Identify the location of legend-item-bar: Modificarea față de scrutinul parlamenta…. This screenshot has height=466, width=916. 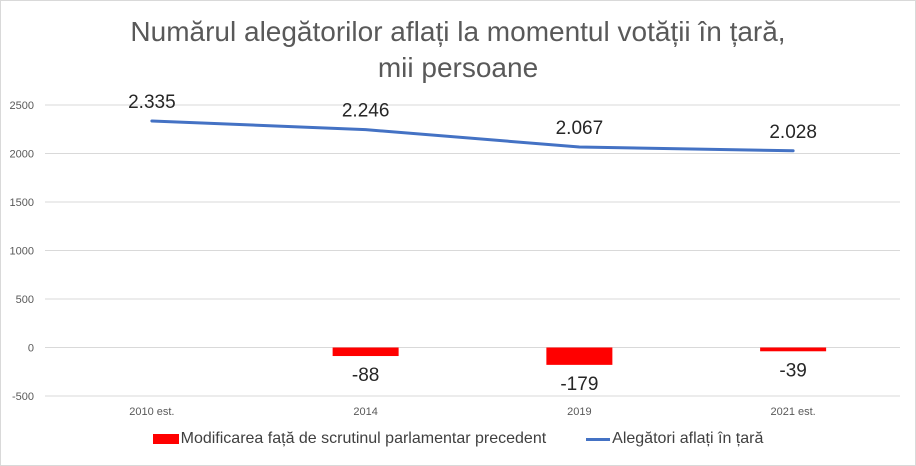
(349, 439).